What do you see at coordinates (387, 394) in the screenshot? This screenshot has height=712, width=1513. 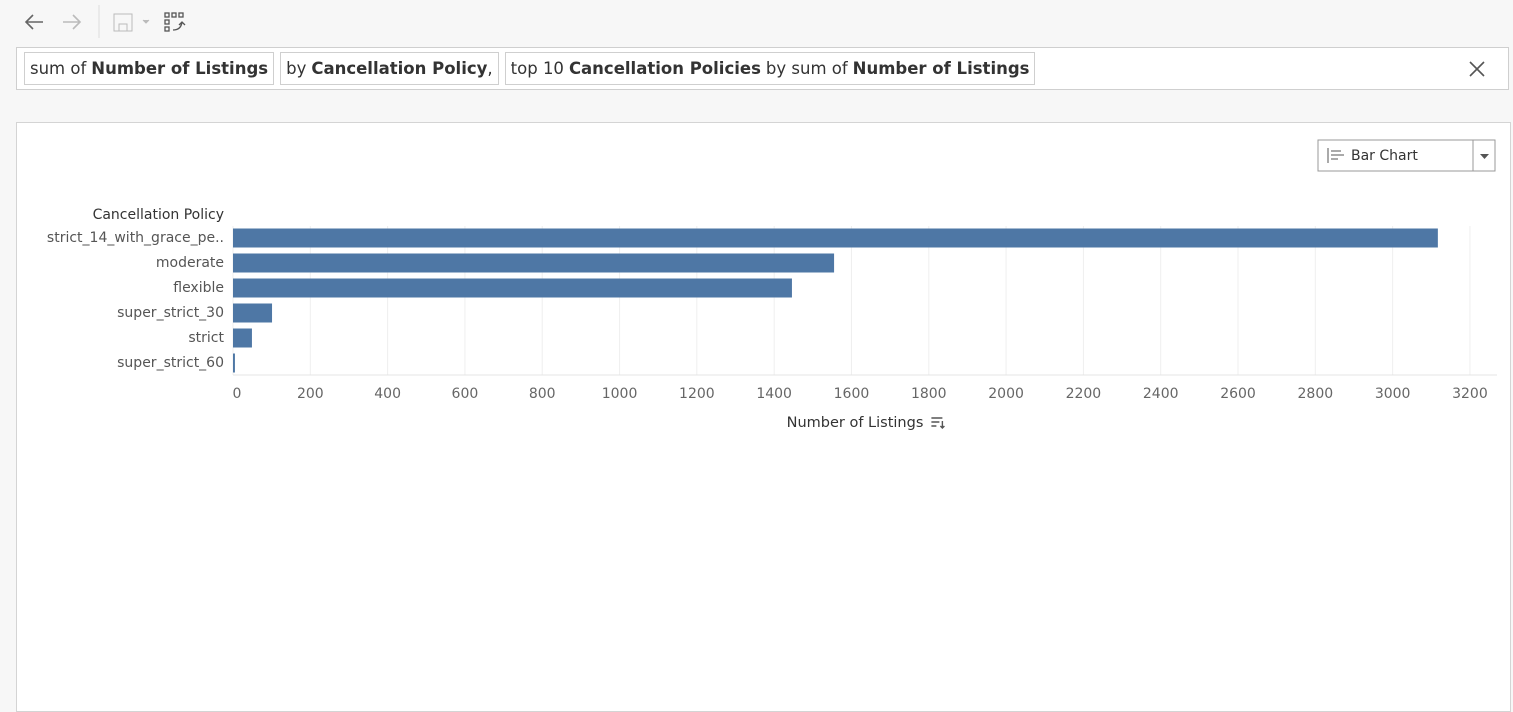 I see `x-tick-label: 400` at bounding box center [387, 394].